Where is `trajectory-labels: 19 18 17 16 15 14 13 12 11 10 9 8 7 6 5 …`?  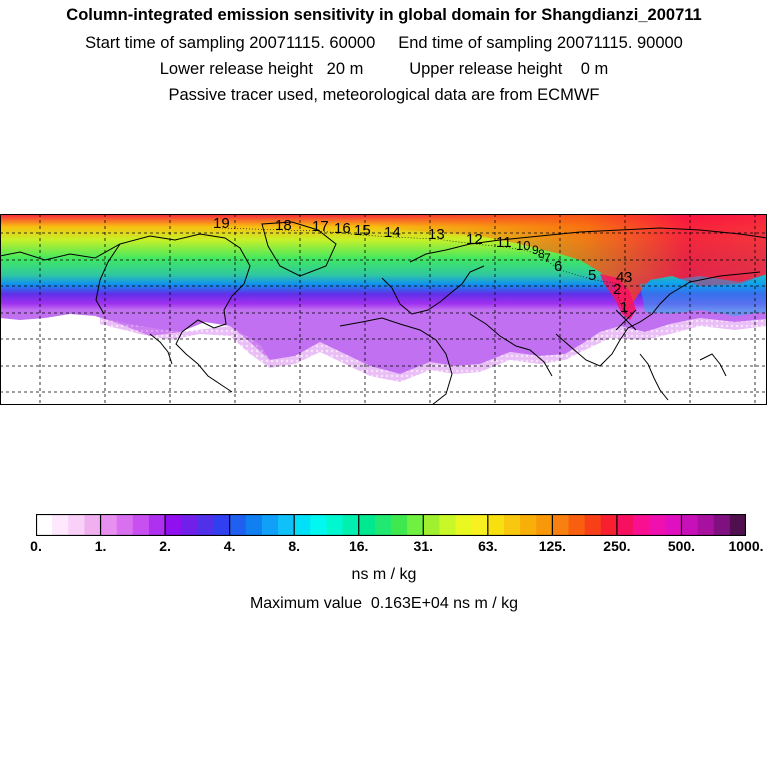
trajectory-labels: 19 18 17 16 15 14 13 12 11 10 9 8 7 6 5 … is located at coordinates (422, 265).